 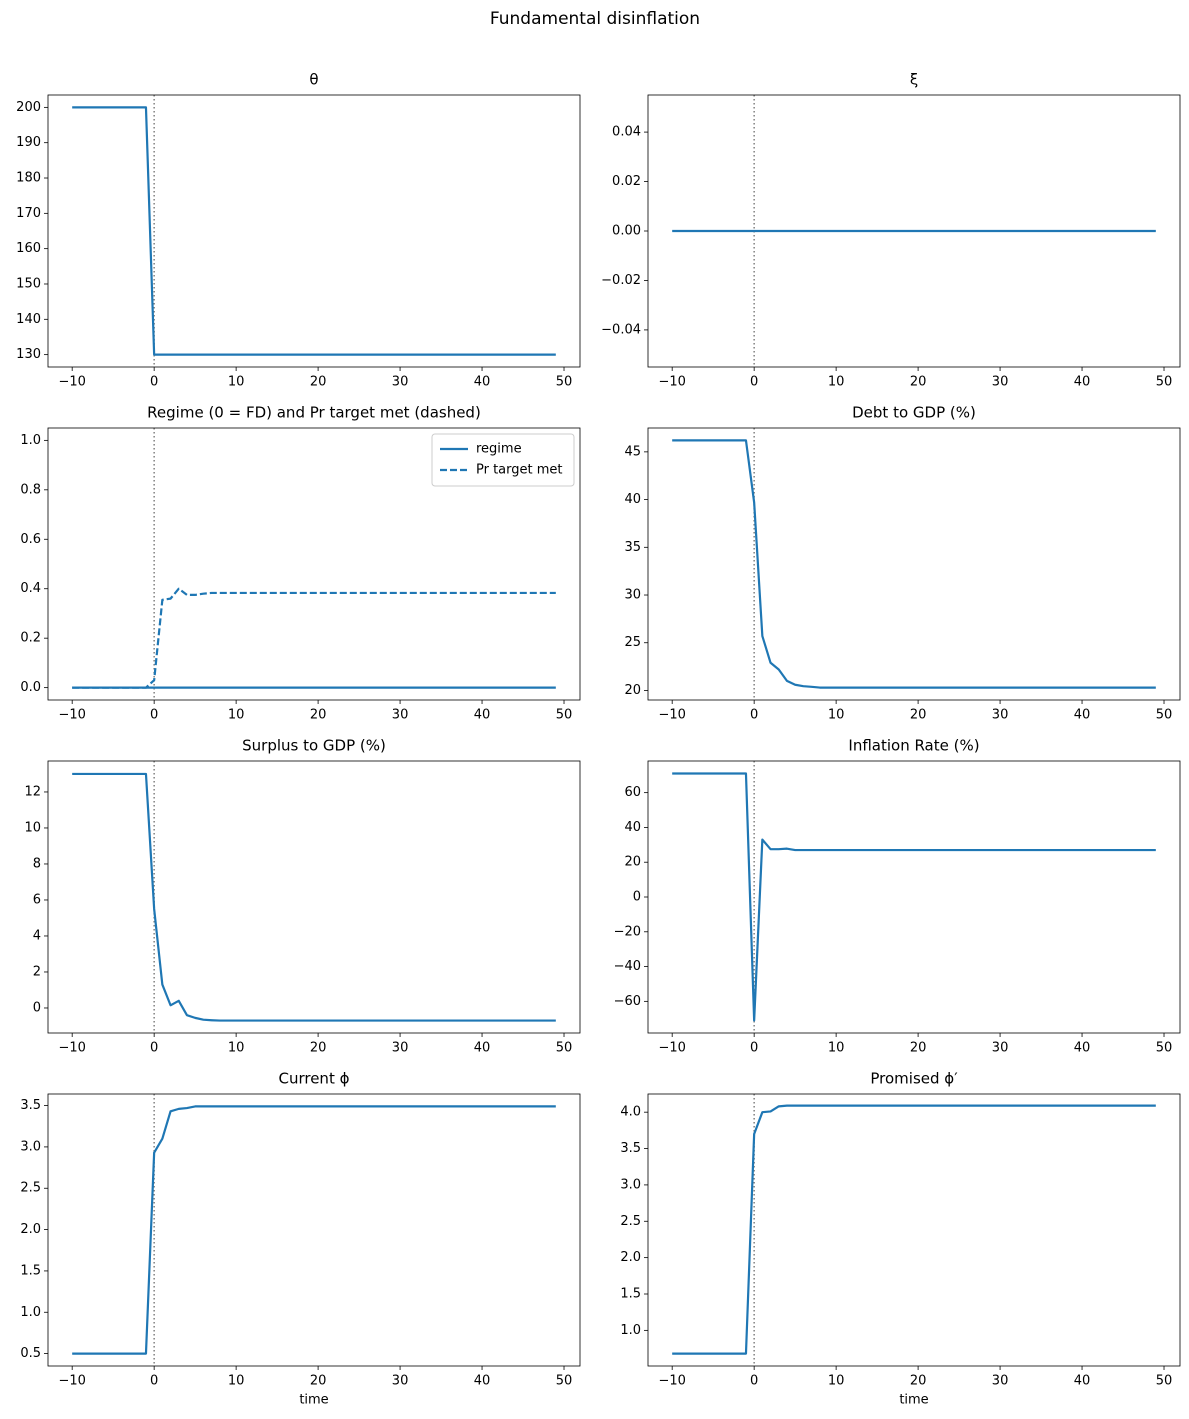 What do you see at coordinates (499, 449) in the screenshot?
I see `legend-label: regime` at bounding box center [499, 449].